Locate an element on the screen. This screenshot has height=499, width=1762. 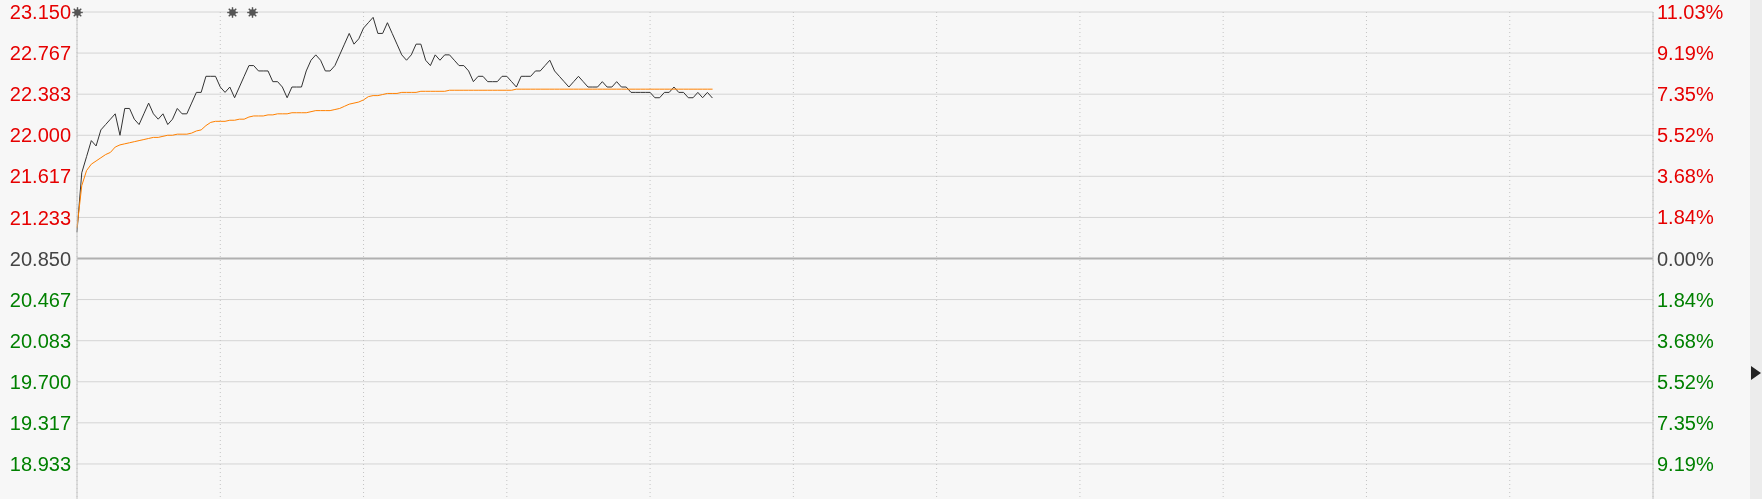
y2-tick-label: 0.00% is located at coordinates (1685, 258).